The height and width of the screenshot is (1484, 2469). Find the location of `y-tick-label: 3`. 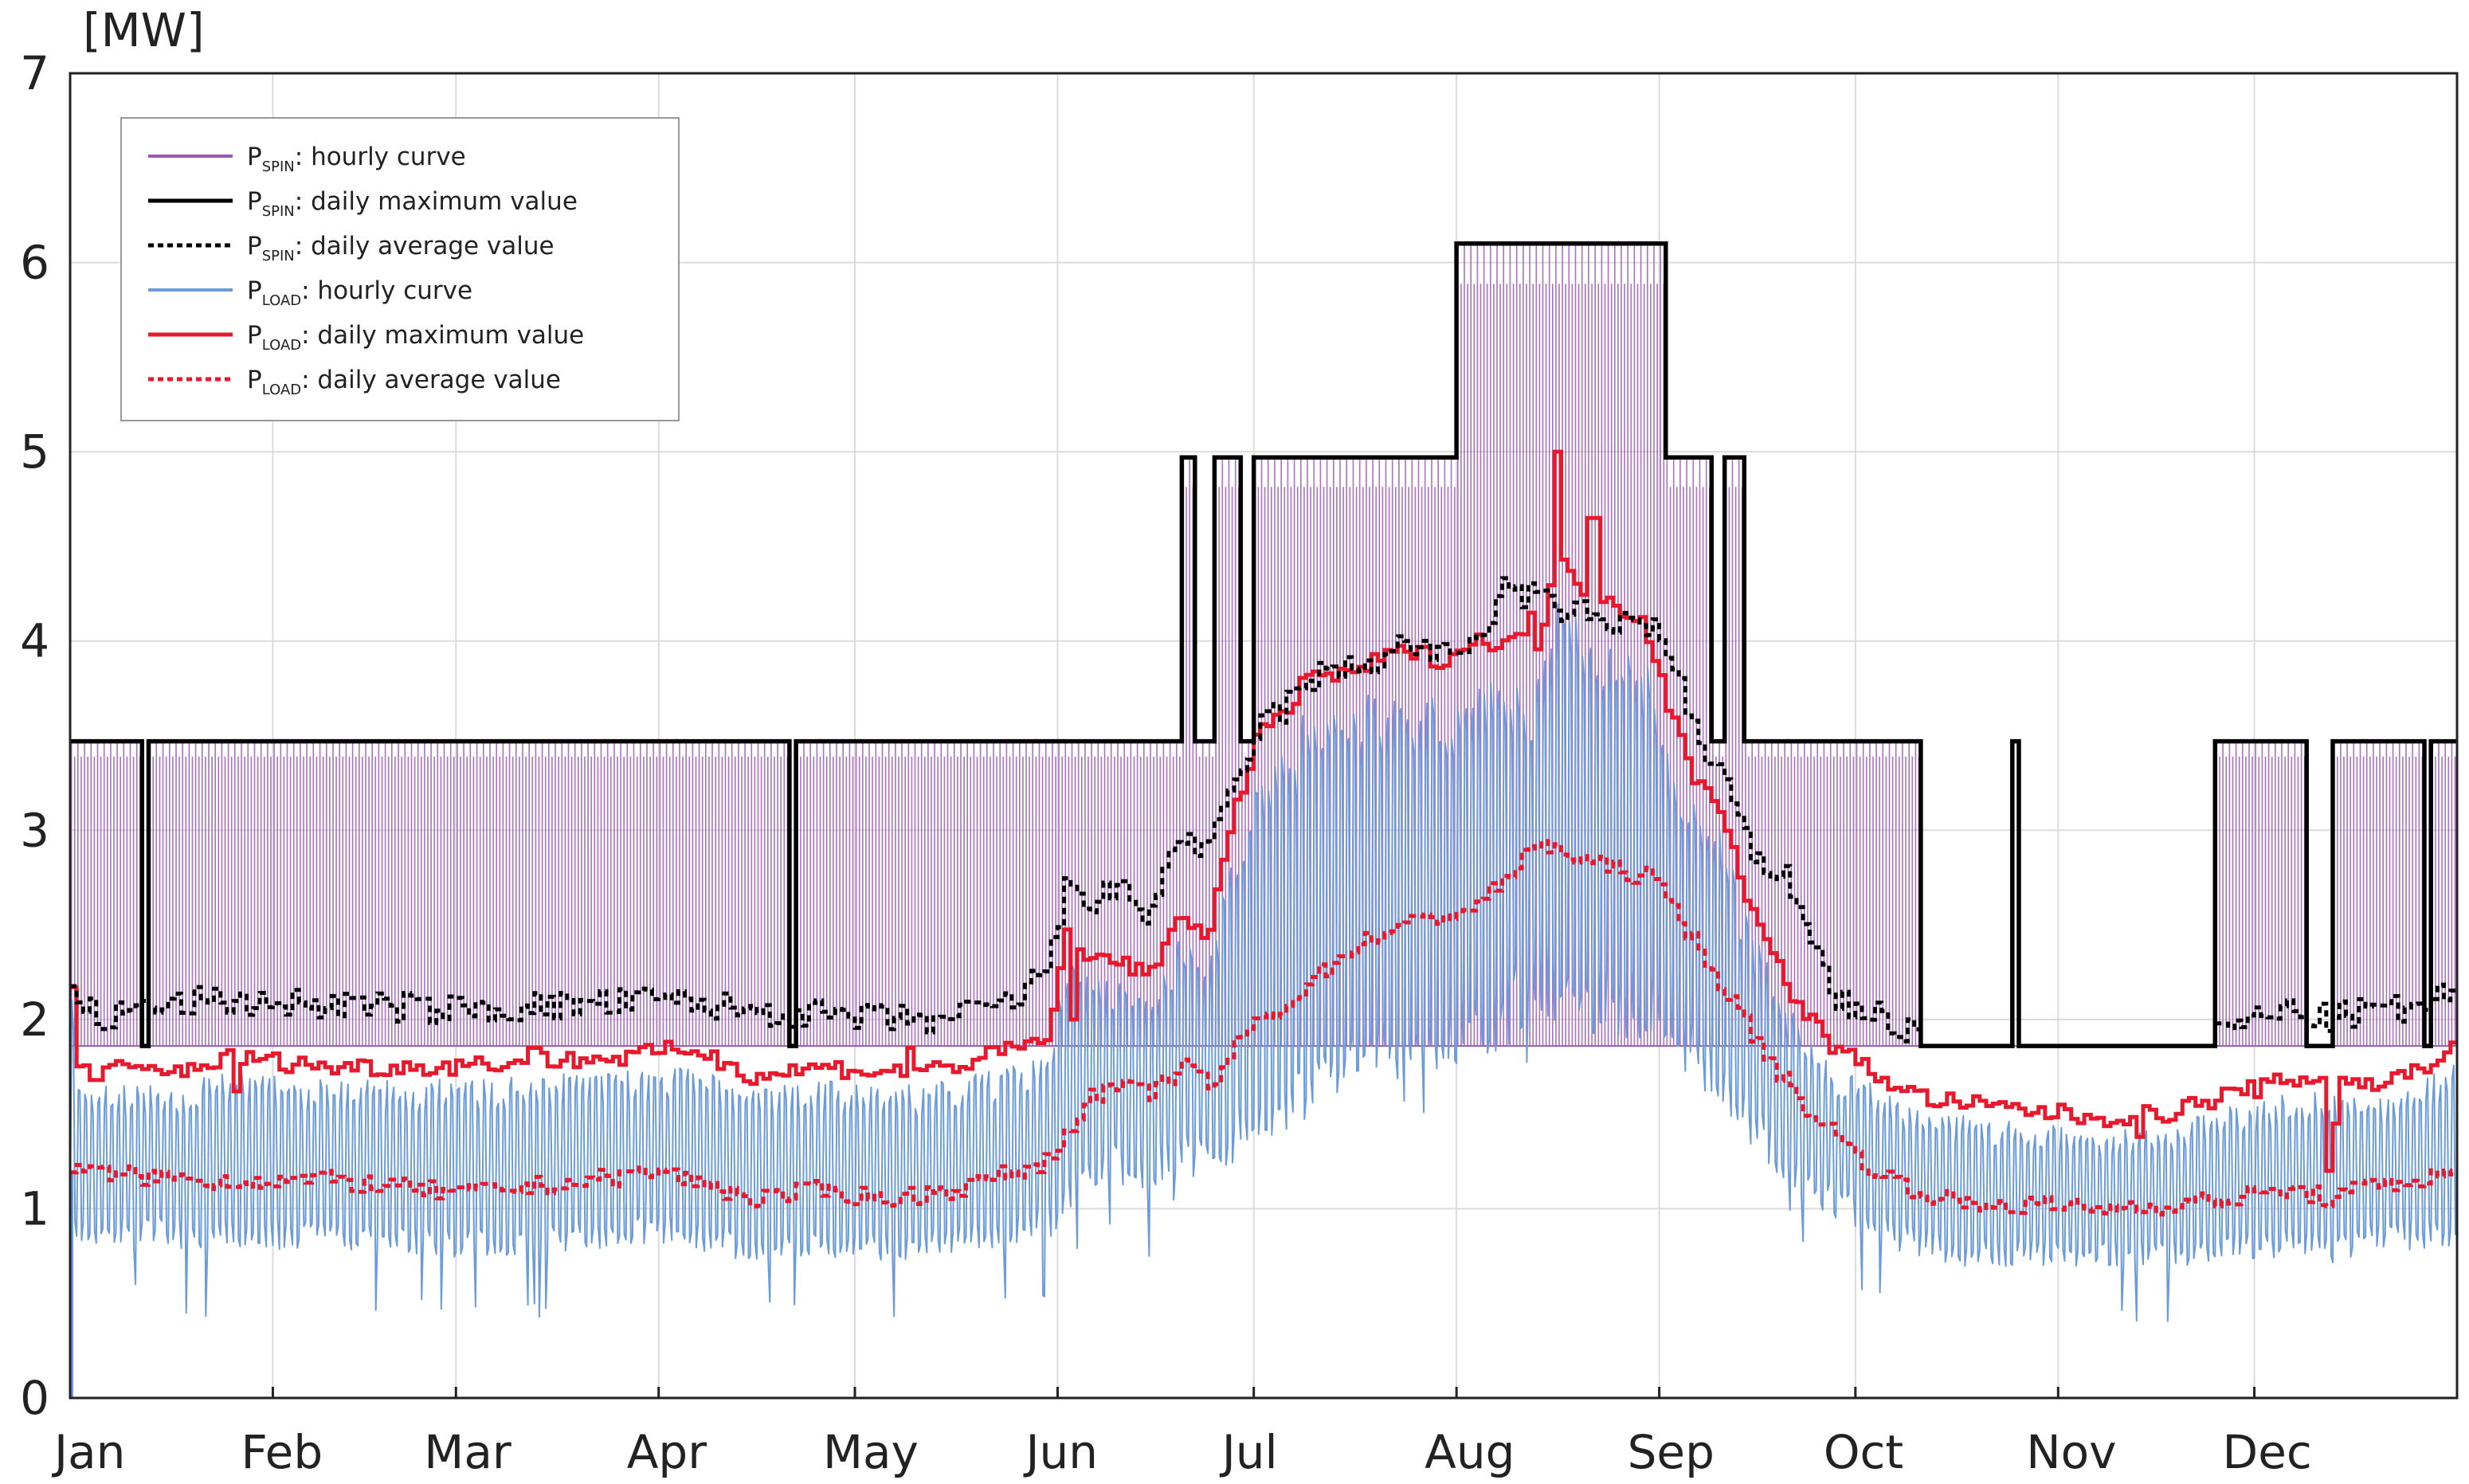

y-tick-label: 3 is located at coordinates (34, 830).